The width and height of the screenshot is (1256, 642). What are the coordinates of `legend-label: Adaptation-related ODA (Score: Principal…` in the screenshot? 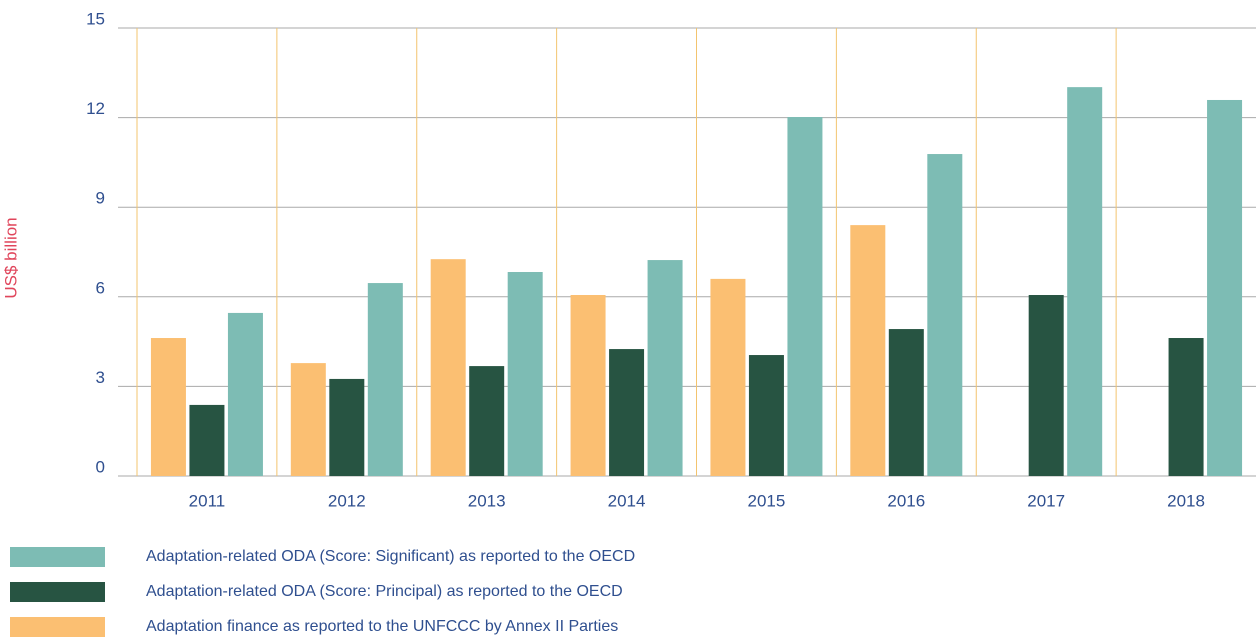 It's located at (384, 591).